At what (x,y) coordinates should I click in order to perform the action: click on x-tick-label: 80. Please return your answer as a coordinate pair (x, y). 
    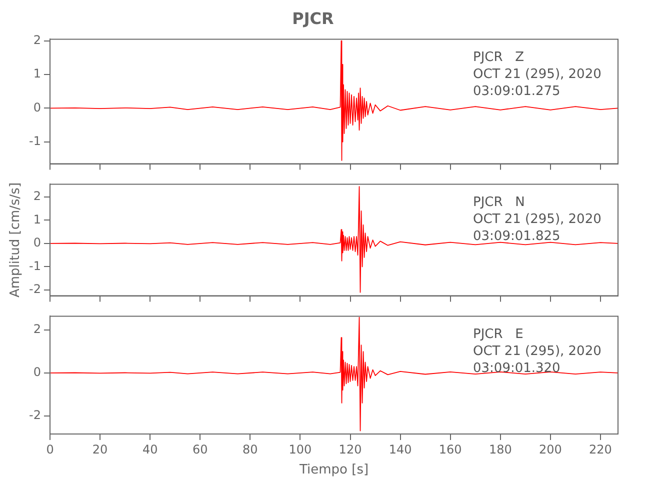
    Looking at the image, I should click on (250, 449).